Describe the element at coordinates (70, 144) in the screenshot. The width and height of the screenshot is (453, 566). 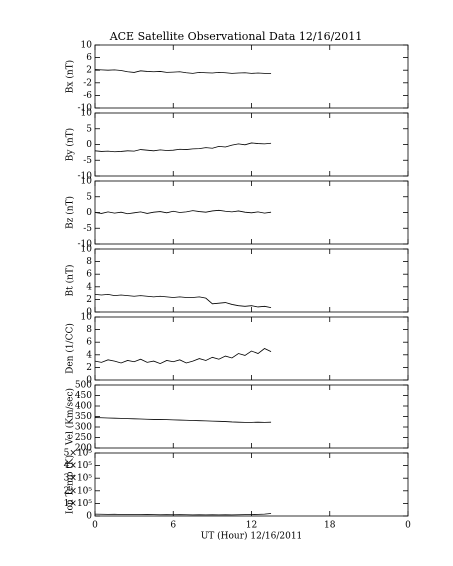
I see `y-axis-label: By (nT)` at that location.